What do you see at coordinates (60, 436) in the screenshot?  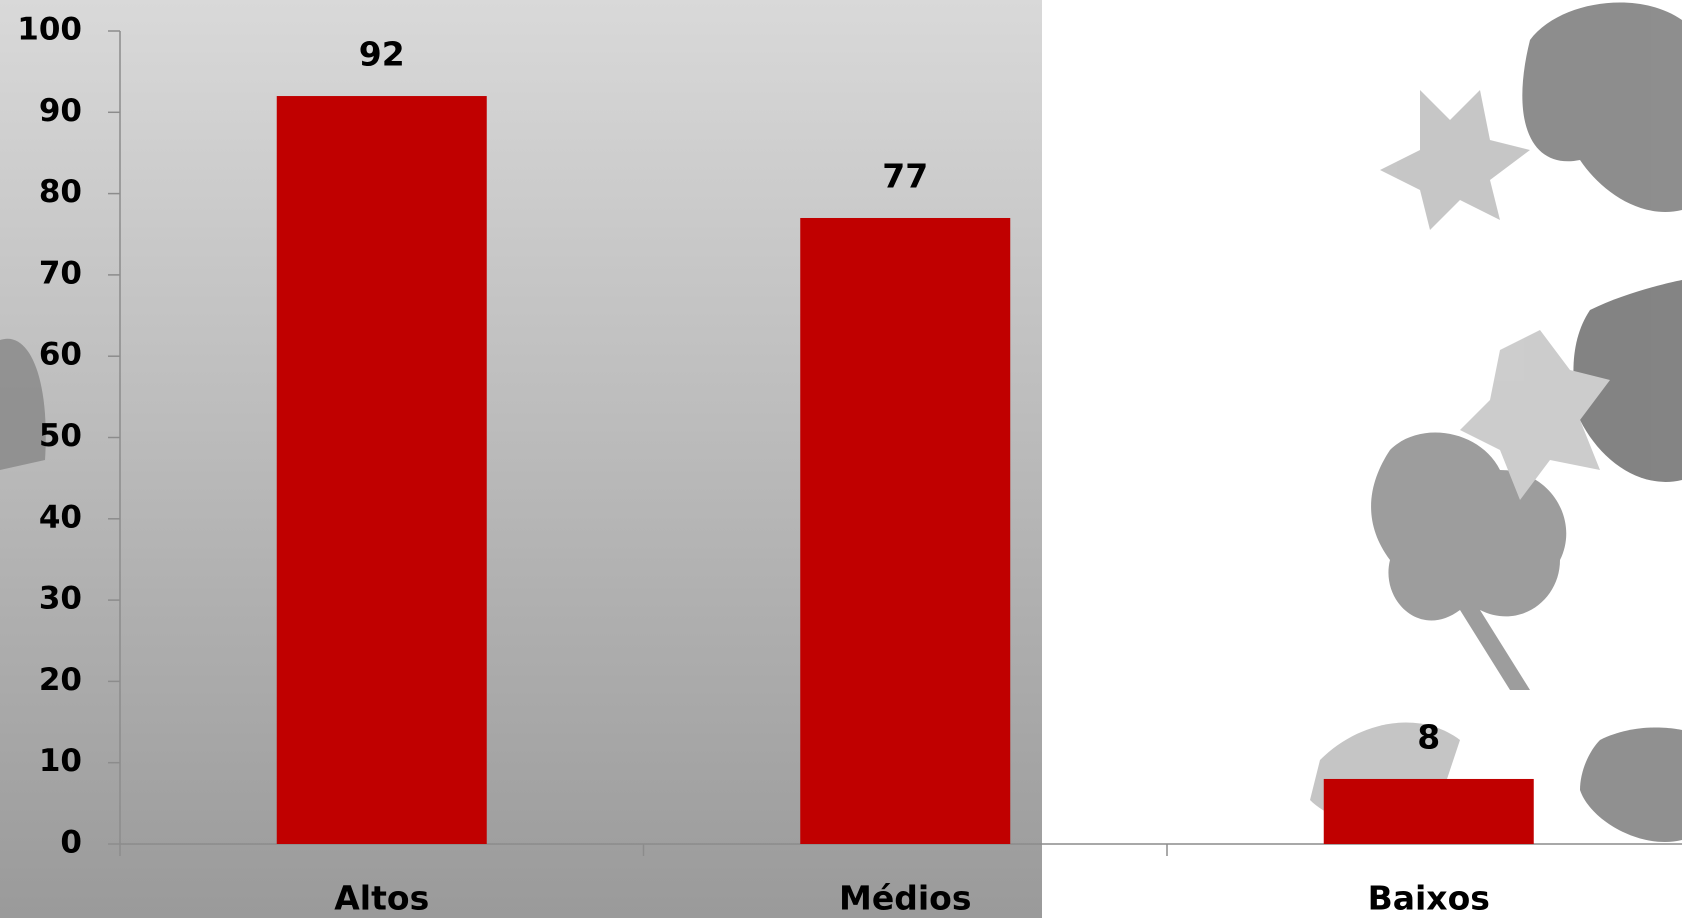 I see `y-tick-label: 50` at bounding box center [60, 436].